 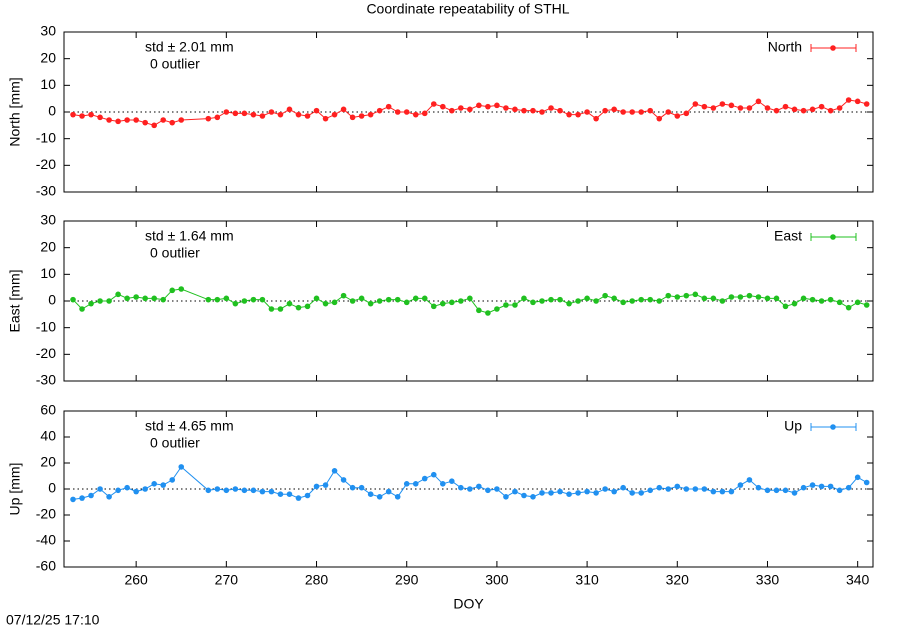 What do you see at coordinates (497, 580) in the screenshot?
I see `x-tick-label: 300` at bounding box center [497, 580].